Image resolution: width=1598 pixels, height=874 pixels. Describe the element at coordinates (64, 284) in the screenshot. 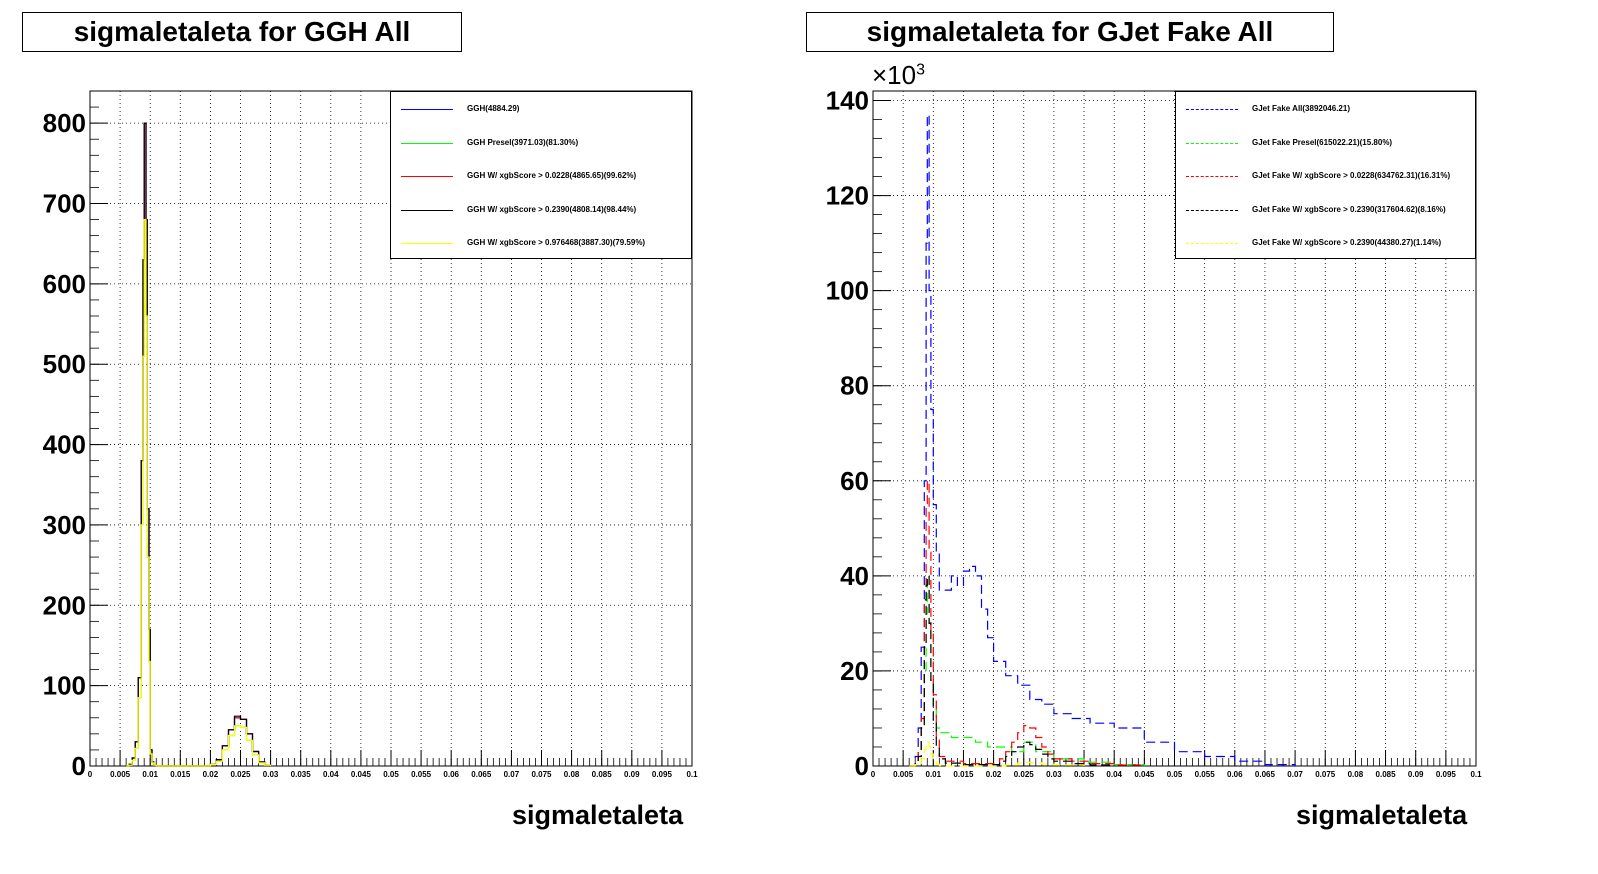

I see `y-tick-label: 600` at that location.